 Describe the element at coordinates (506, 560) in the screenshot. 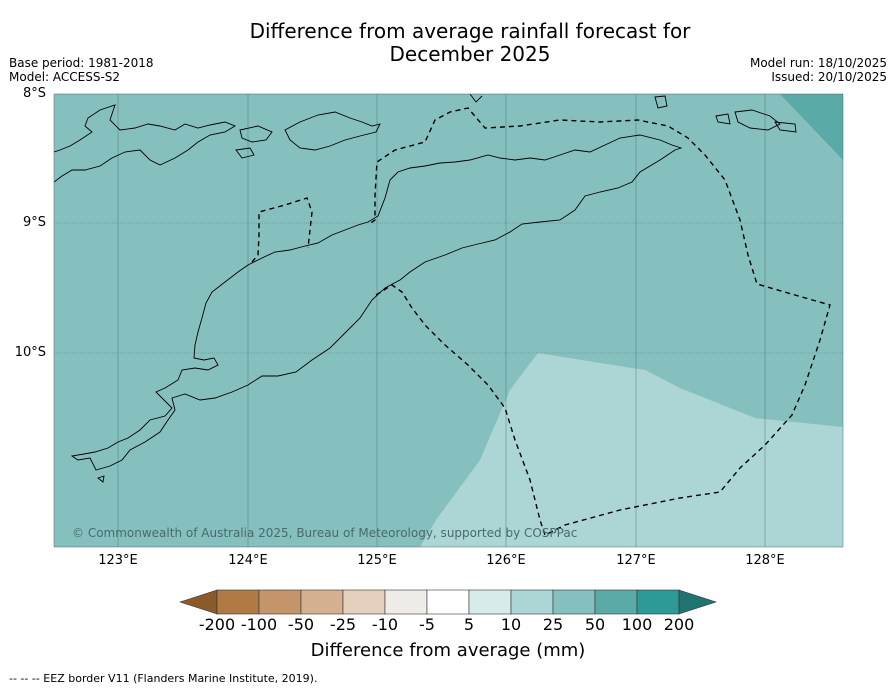

I see `lon-label-126e: 126°E` at that location.